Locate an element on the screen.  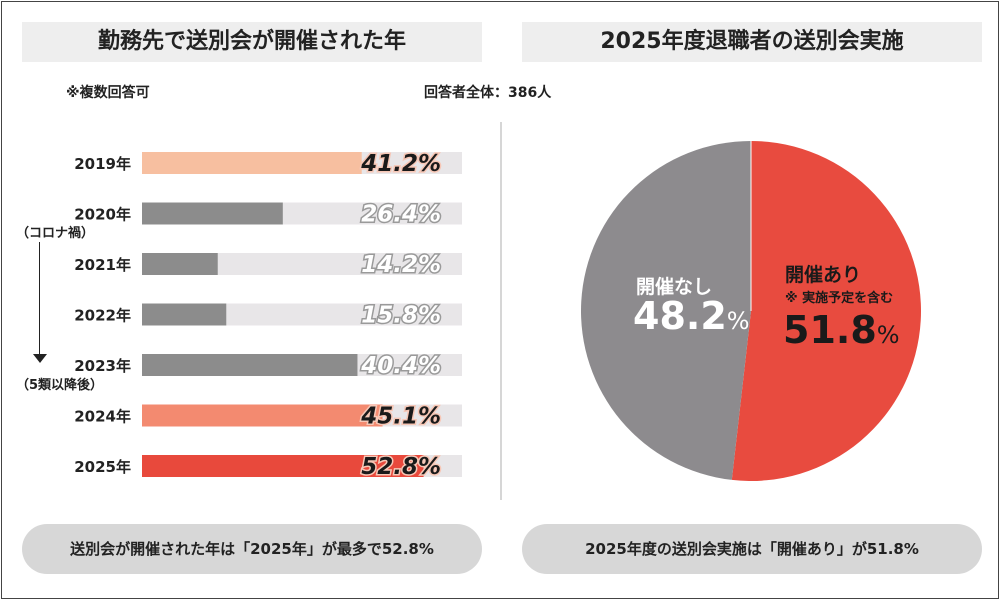
pie-slice-label: 開催あり is located at coordinates (823, 274).